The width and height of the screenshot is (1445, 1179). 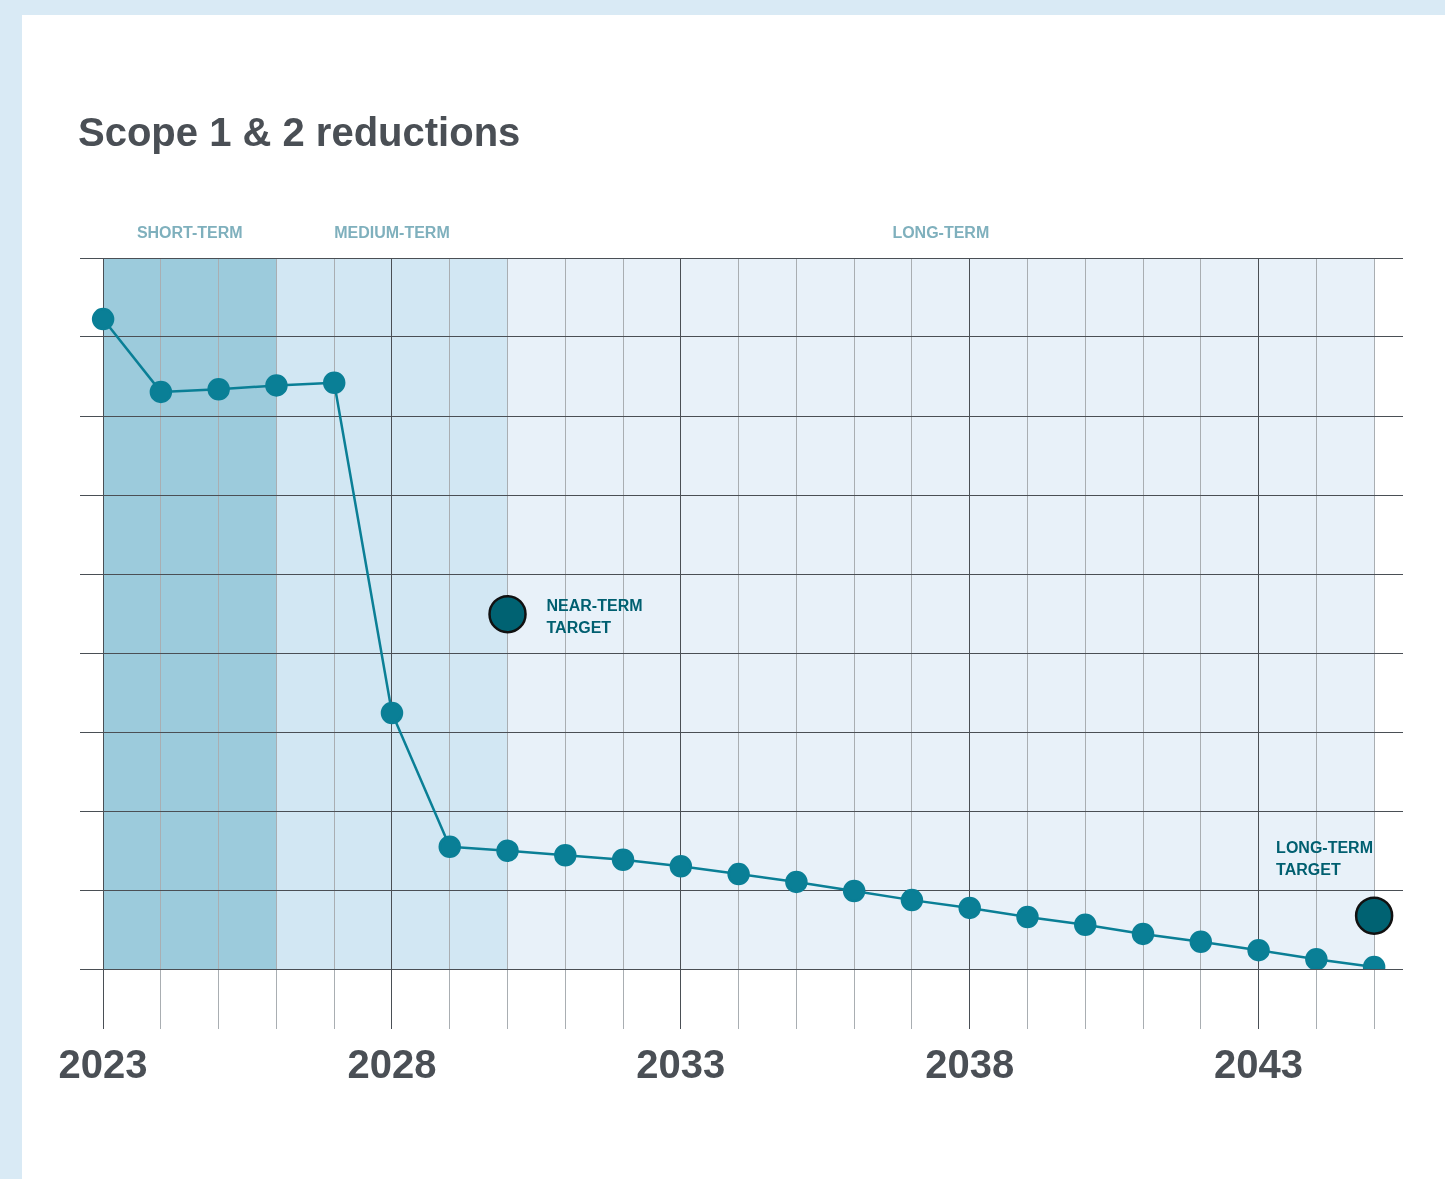 What do you see at coordinates (392, 1064) in the screenshot?
I see `x-tick-label: 2028` at bounding box center [392, 1064].